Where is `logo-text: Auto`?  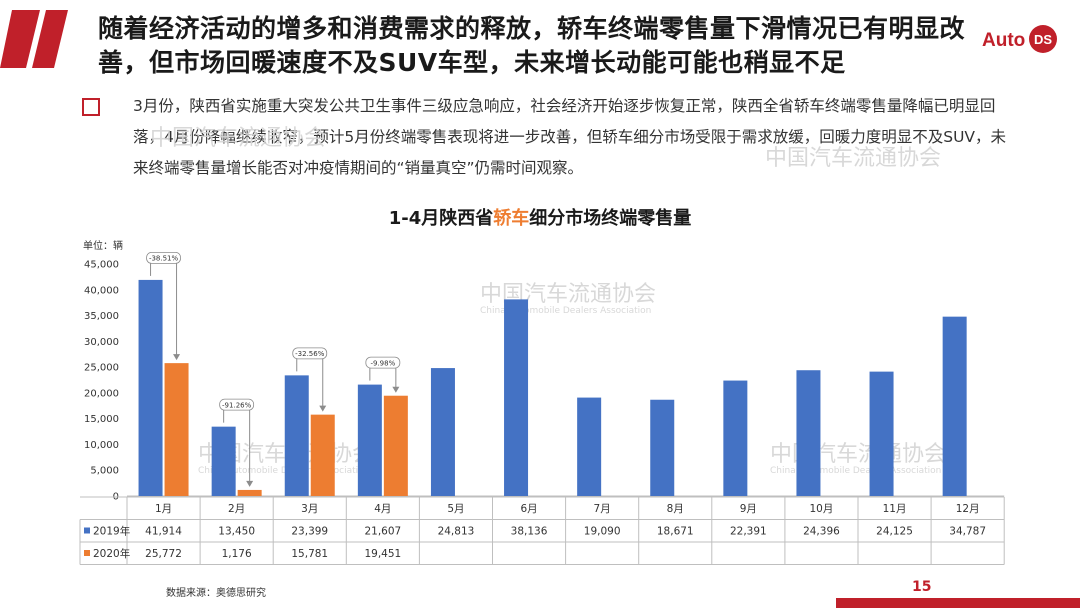 logo-text: Auto is located at coordinates (1003, 40).